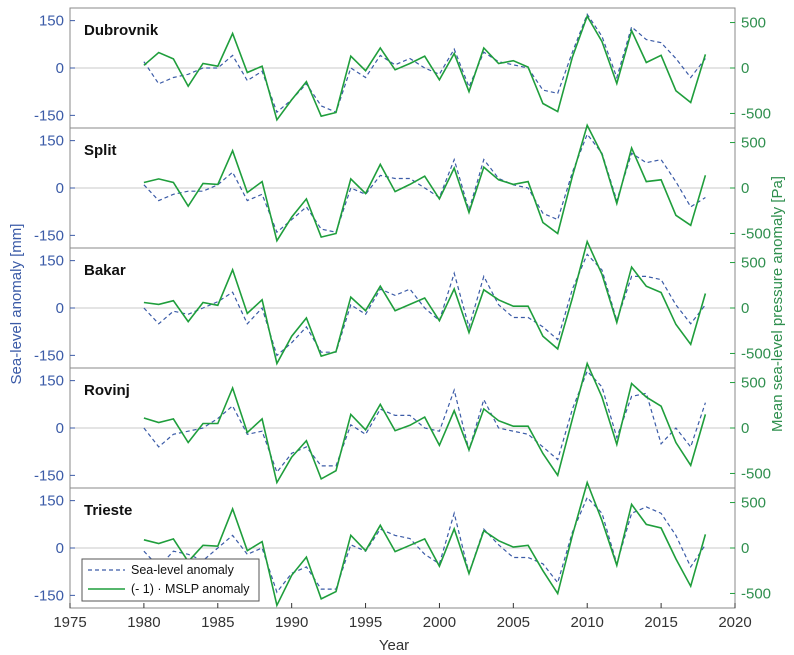  Describe the element at coordinates (291, 622) in the screenshot. I see `x-tick-label: 1990` at that location.